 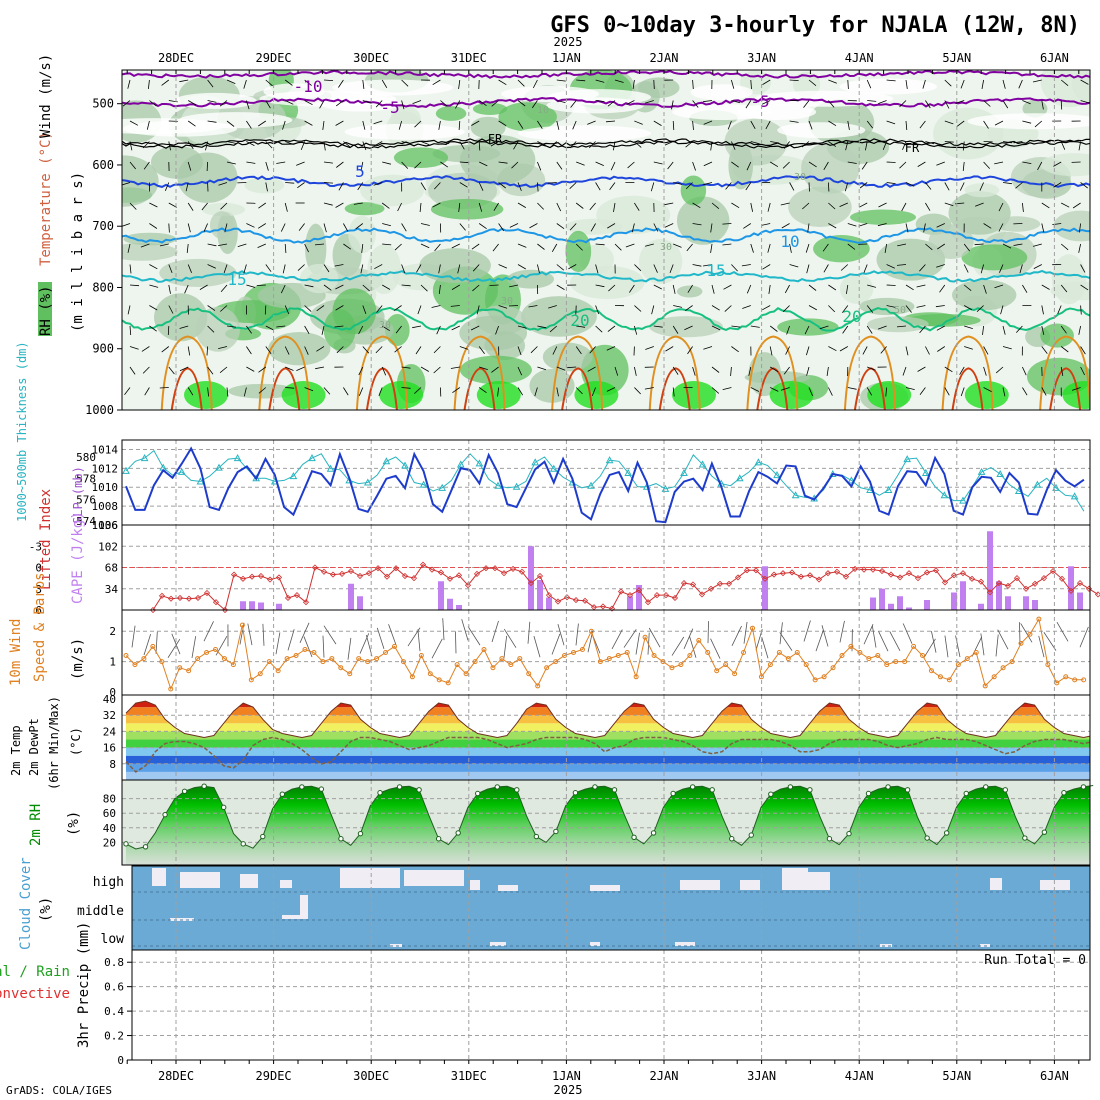 I want to click on precip-grid, so click(x=611, y=999).